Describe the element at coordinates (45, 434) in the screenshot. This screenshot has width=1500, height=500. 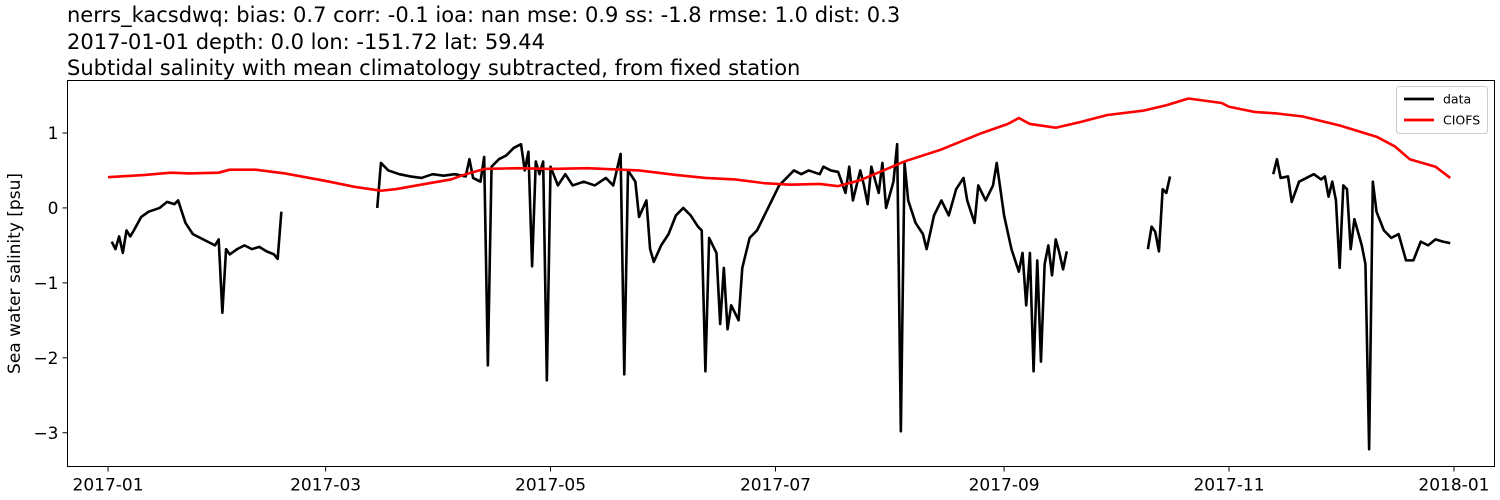
I see `y-tick-label: −3` at that location.